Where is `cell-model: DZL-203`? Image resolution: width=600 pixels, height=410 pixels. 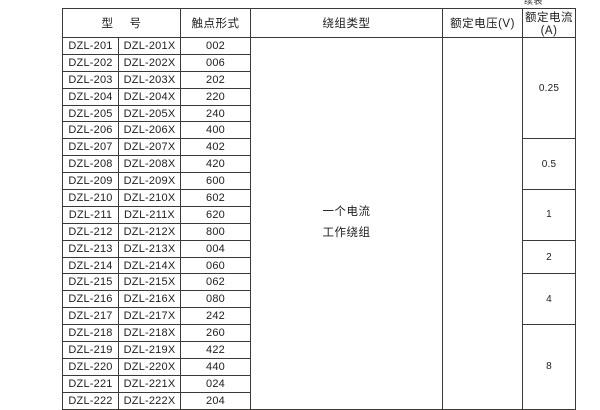
cell-model: DZL-203 is located at coordinates (90, 79).